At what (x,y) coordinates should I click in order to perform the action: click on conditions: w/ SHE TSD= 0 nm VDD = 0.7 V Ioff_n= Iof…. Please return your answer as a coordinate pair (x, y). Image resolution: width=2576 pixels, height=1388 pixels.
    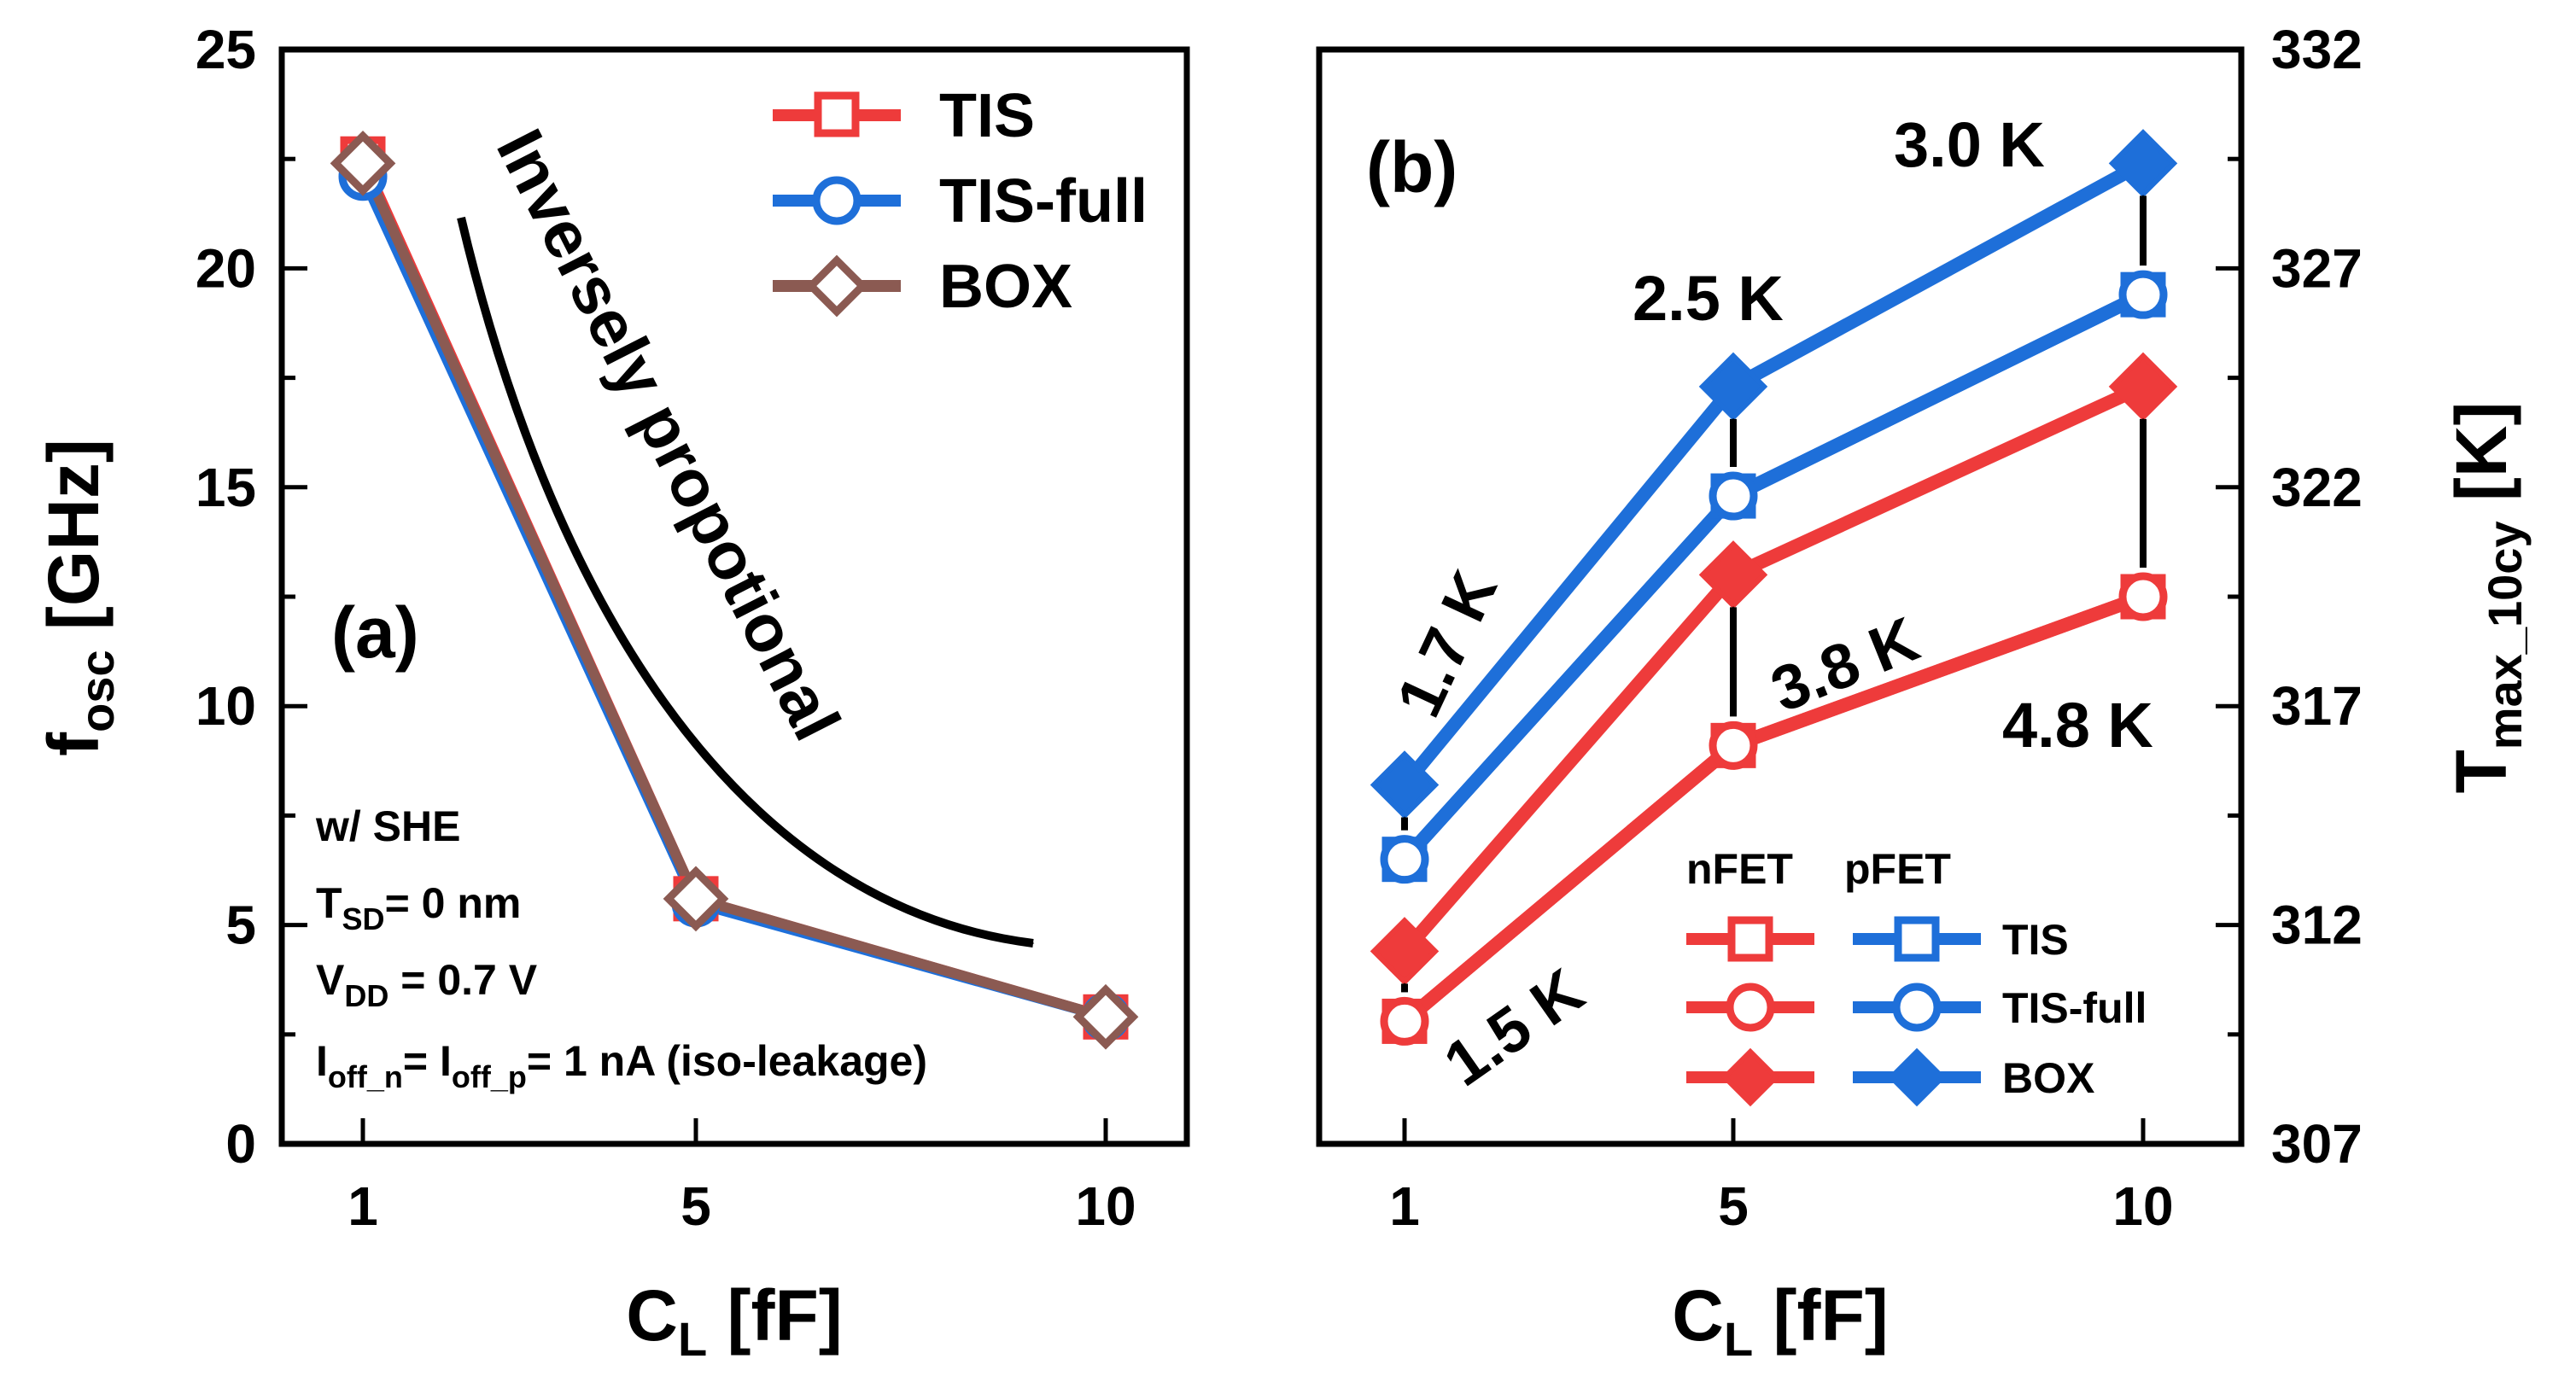
    Looking at the image, I should click on (621, 948).